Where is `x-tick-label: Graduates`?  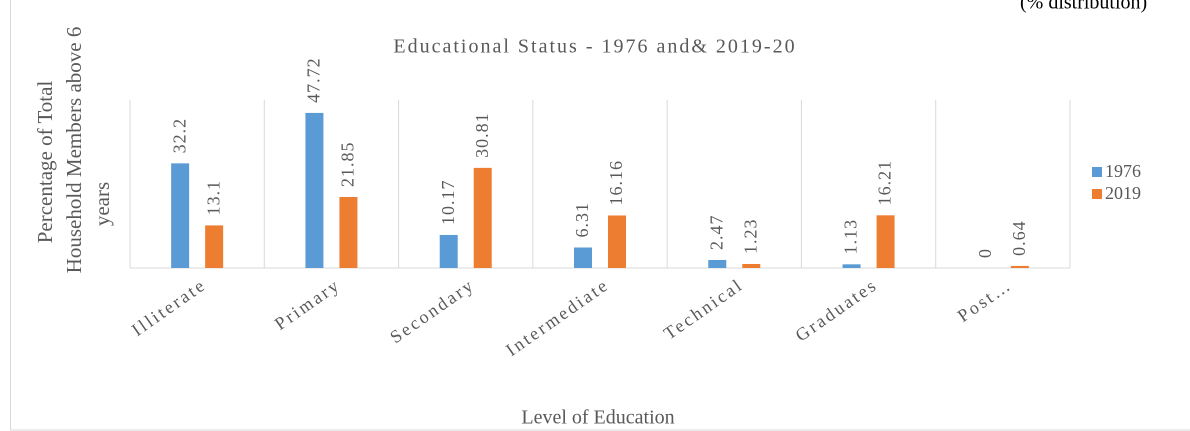 x-tick-label: Graduates is located at coordinates (837, 309).